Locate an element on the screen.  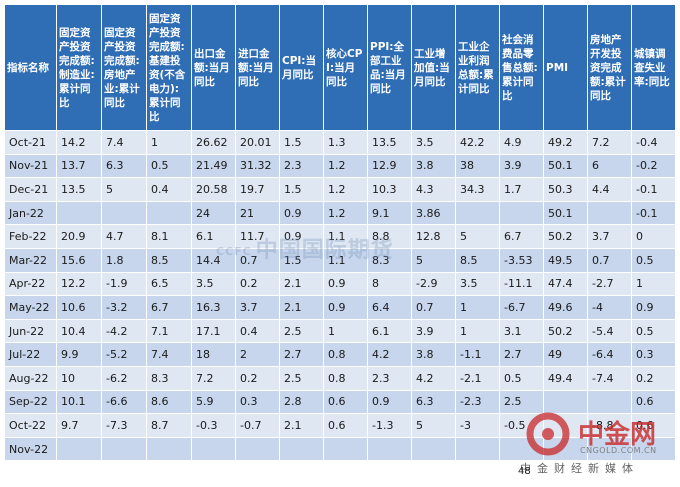
row-label: Nov-22 is located at coordinates (30, 449).